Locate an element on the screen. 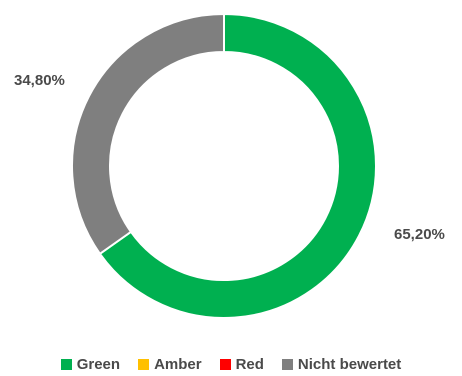 This screenshot has height=376, width=462. legend-item-green: Green is located at coordinates (90, 364).